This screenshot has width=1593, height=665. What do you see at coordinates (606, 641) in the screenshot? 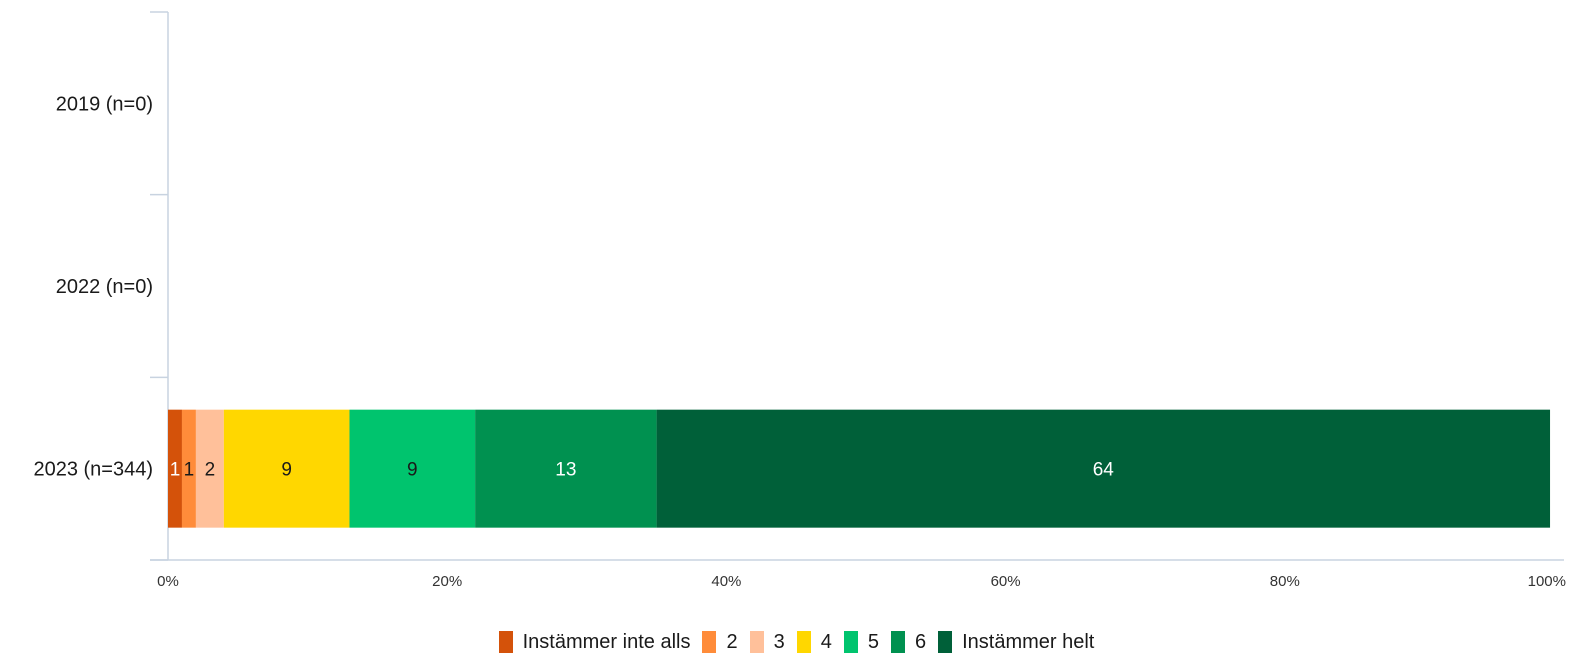
I see `legend-label: Instämmer inte alls` at bounding box center [606, 641].